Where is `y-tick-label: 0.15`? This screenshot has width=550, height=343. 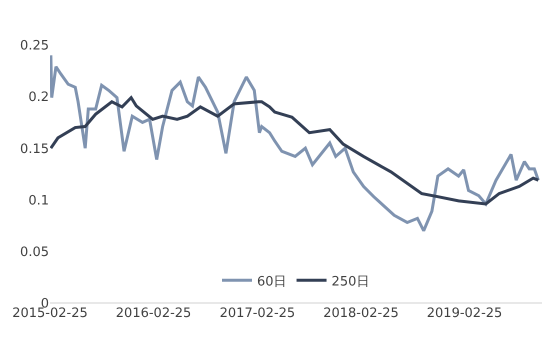
y-tick-label: 0.15 is located at coordinates (34, 149).